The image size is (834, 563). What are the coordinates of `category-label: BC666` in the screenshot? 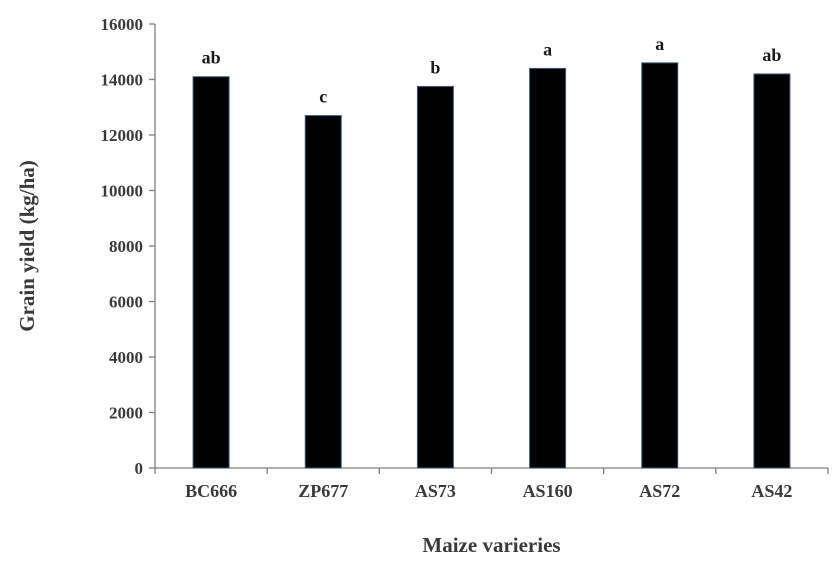 It's located at (211, 491).